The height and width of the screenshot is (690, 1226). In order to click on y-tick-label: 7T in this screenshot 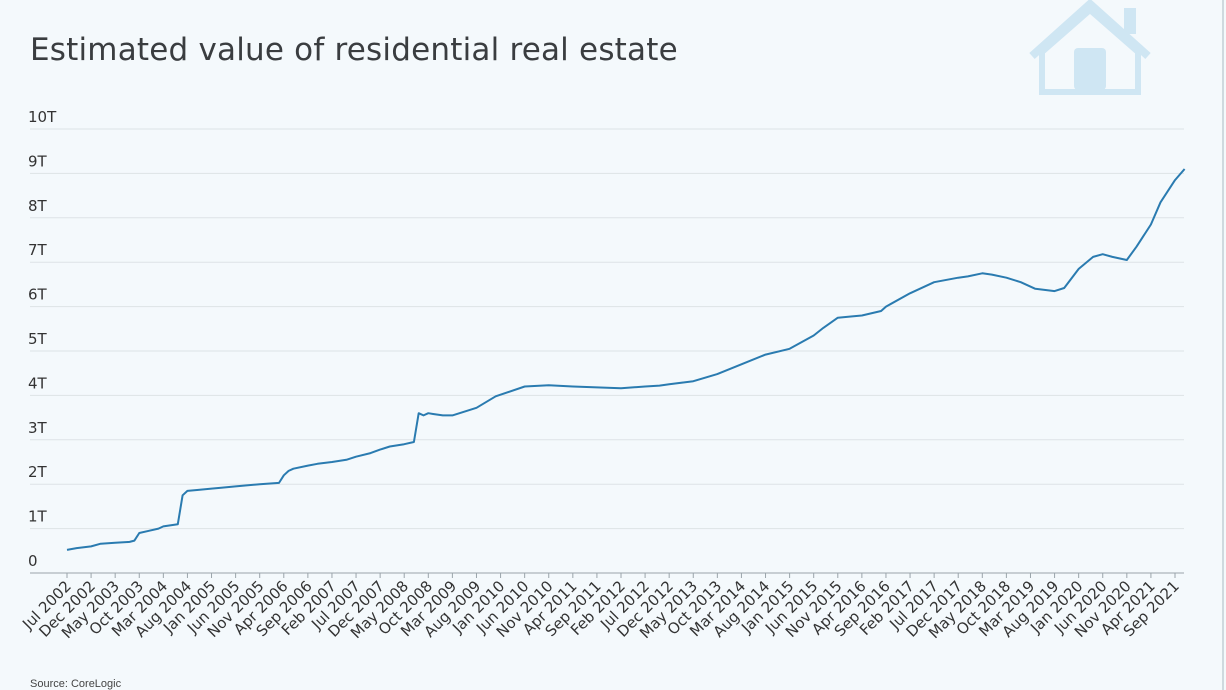, I will do `click(38, 250)`.